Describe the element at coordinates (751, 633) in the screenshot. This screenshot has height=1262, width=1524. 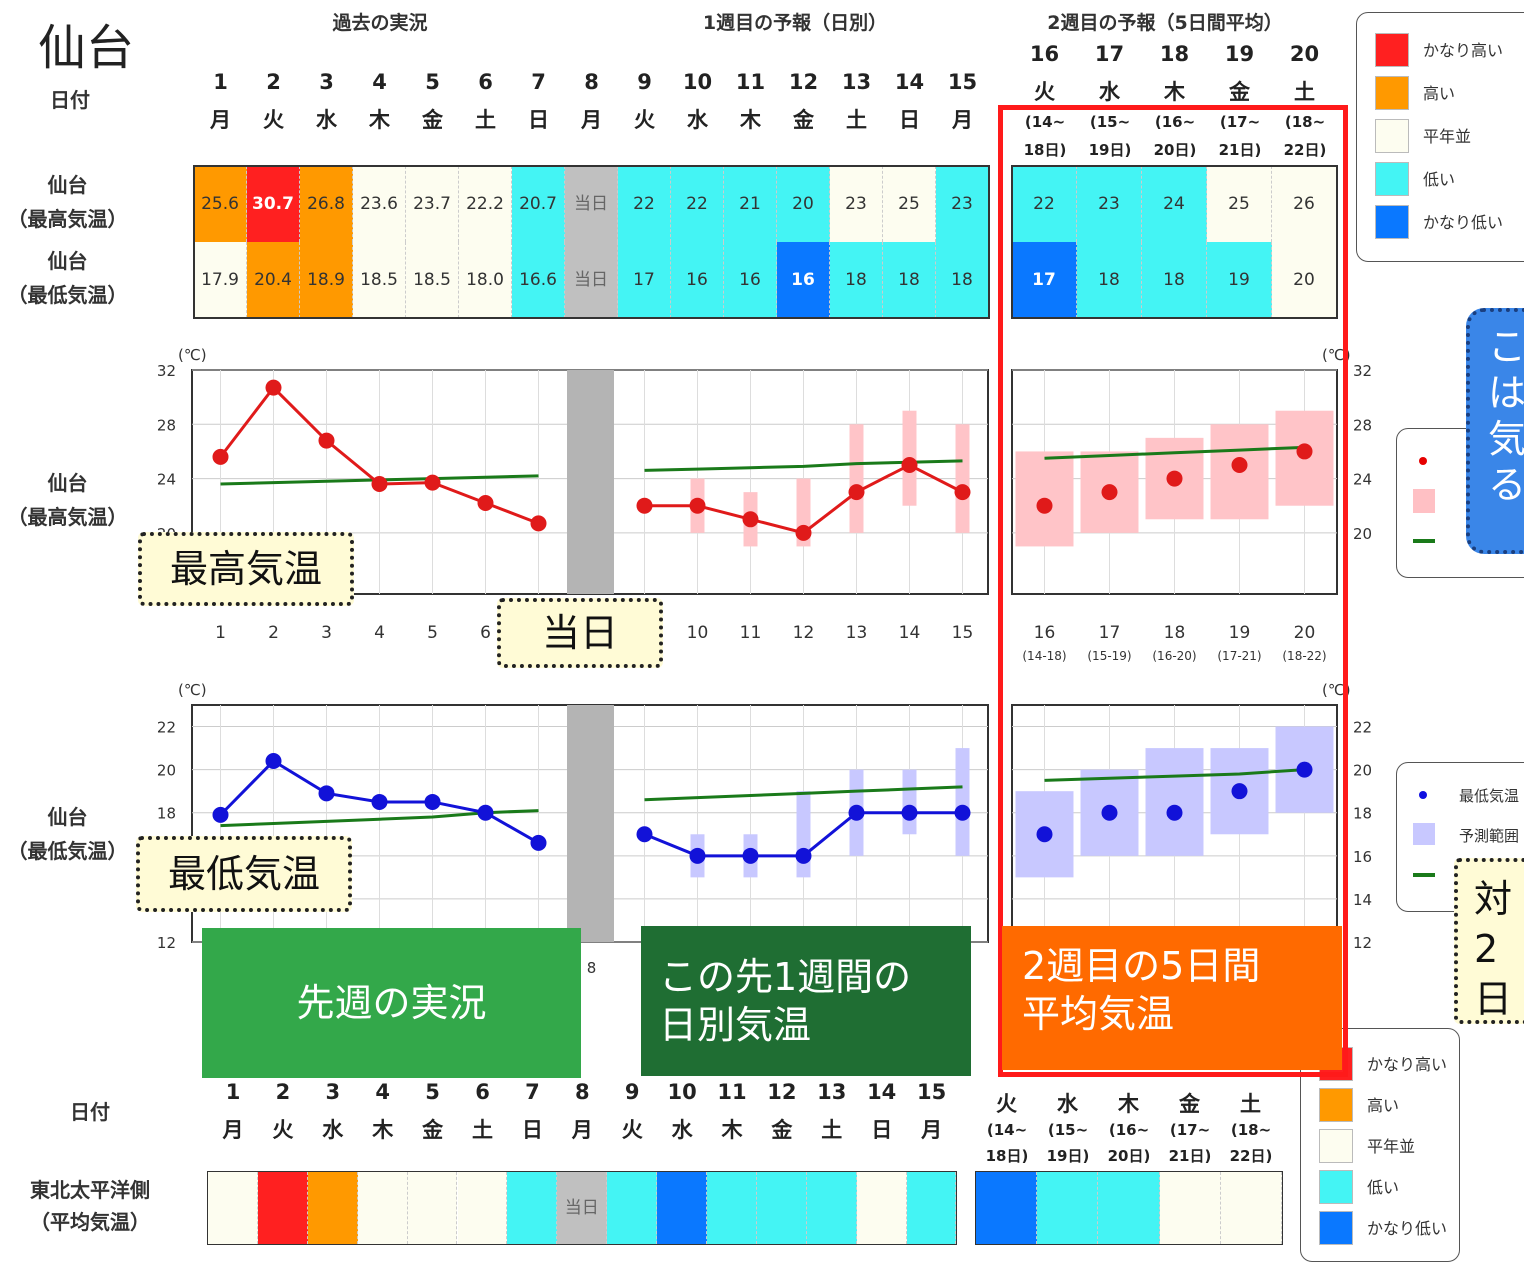
I see `chart0-xtick-11: 11` at that location.